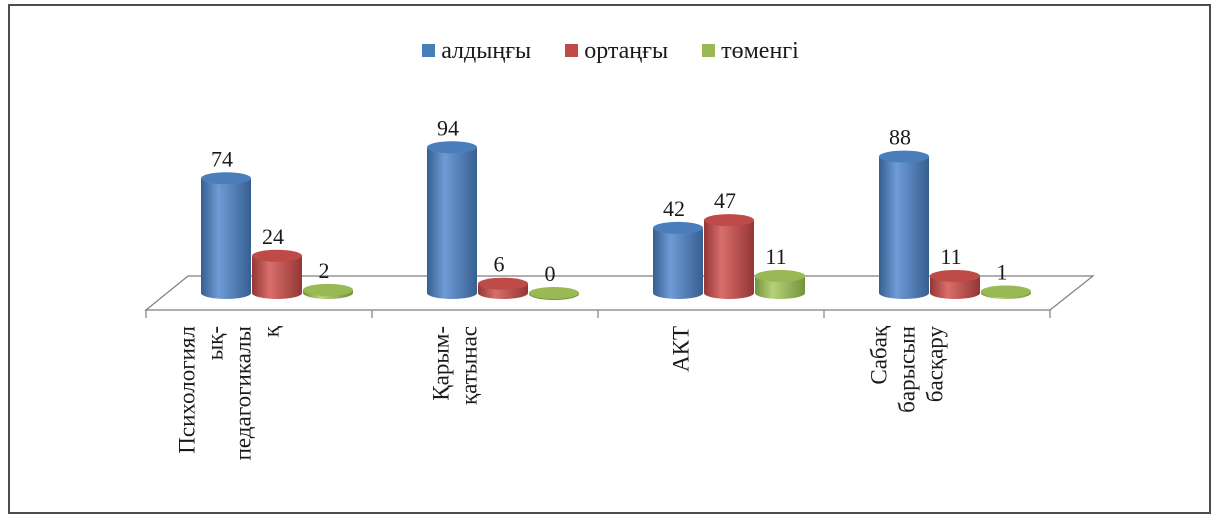 The width and height of the screenshot is (1221, 521). I want to click on data-label: 42, so click(674, 208).